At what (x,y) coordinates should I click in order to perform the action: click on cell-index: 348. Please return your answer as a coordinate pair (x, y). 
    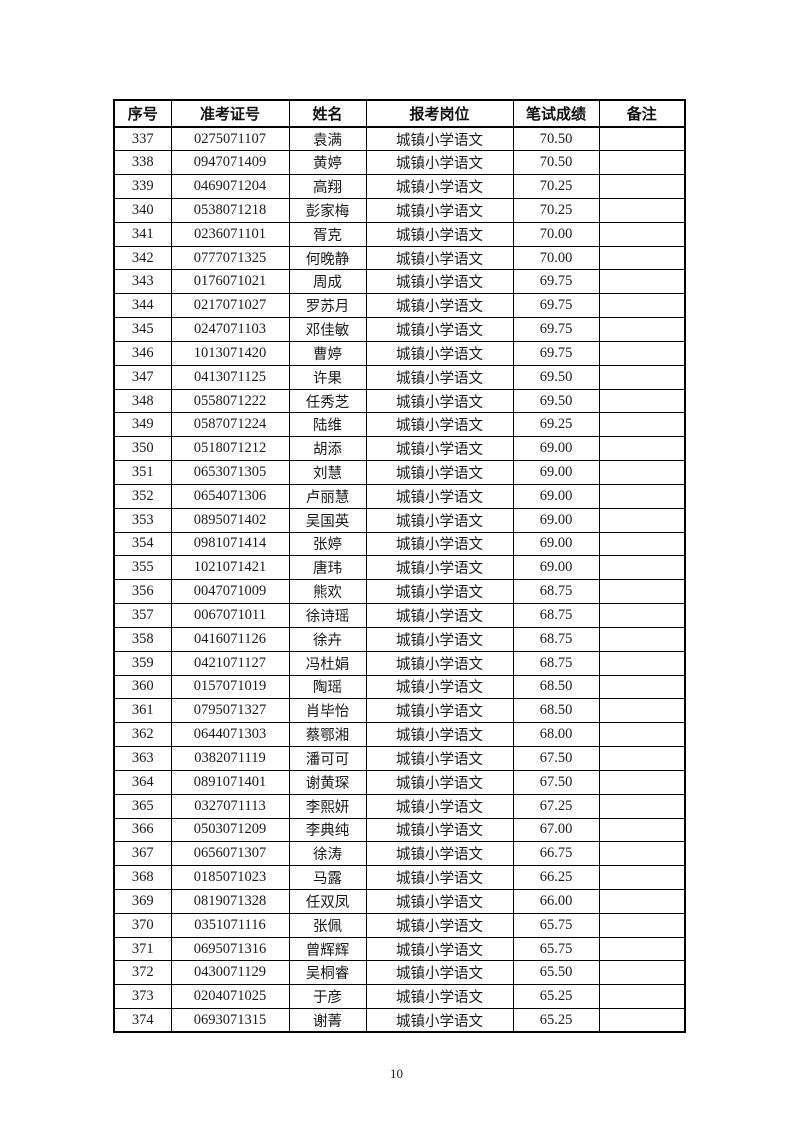
    Looking at the image, I should click on (142, 401).